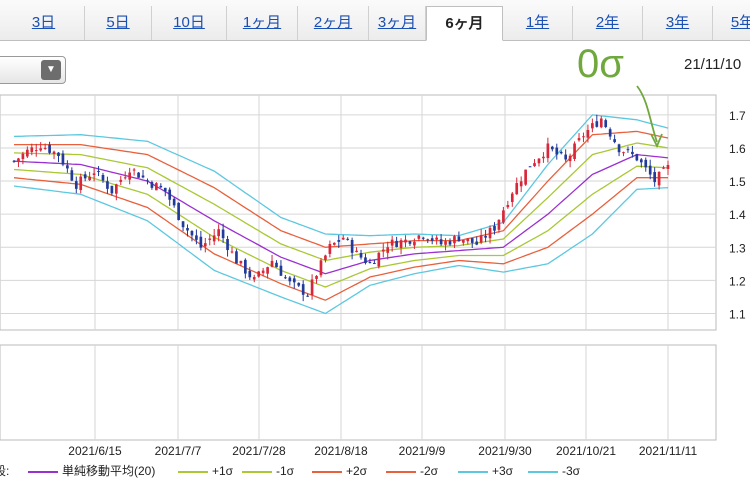  I want to click on y-tick-label: 1.2, so click(737, 281).